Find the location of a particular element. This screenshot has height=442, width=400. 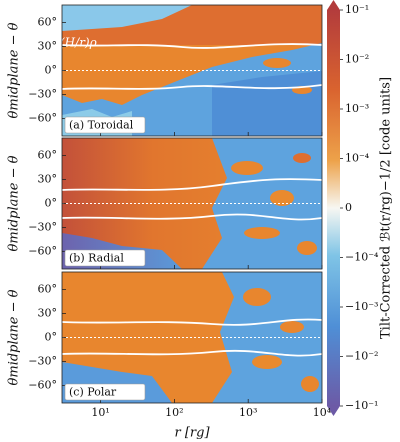

colorbar-tick-label: −10⁻¹ is located at coordinates (361, 405).